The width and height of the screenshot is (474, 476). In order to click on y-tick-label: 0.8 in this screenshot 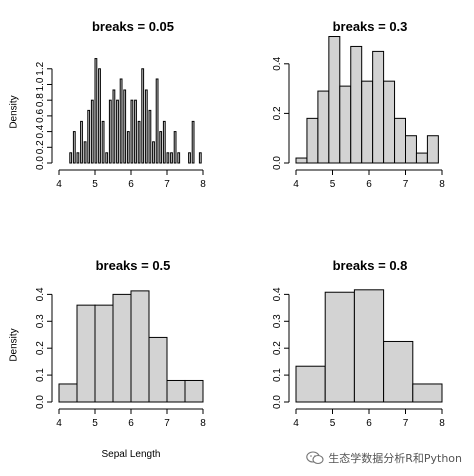, I will do `click(40, 100)`.